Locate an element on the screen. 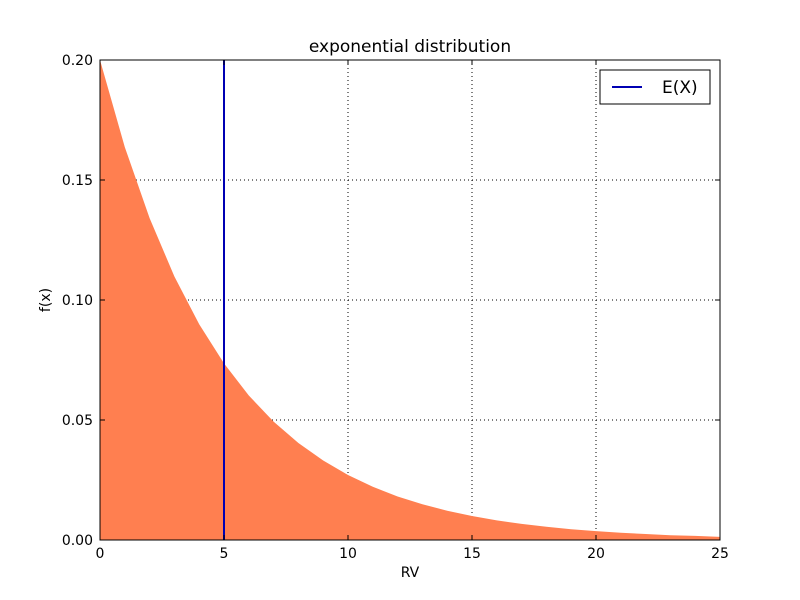  y-tick-label: 0.05 is located at coordinates (77, 421).